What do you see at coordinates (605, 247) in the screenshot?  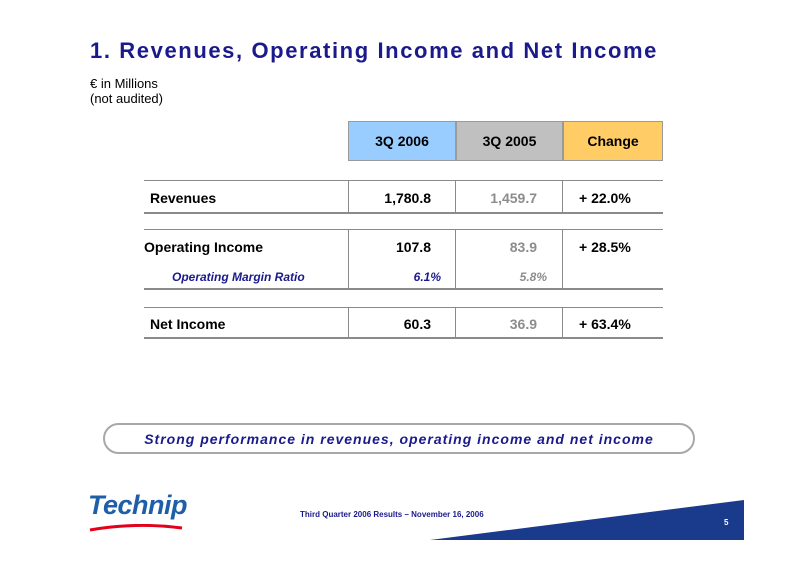 I see `value-change: + 28.5%` at bounding box center [605, 247].